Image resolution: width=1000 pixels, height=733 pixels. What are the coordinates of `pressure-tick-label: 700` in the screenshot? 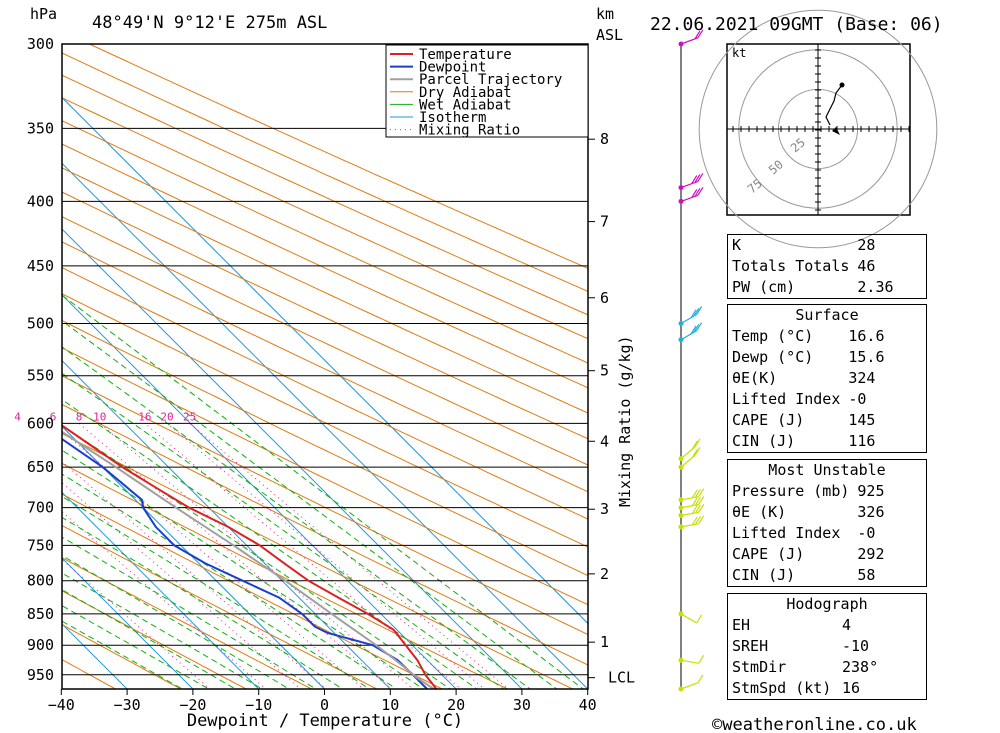 It's located at (40, 508).